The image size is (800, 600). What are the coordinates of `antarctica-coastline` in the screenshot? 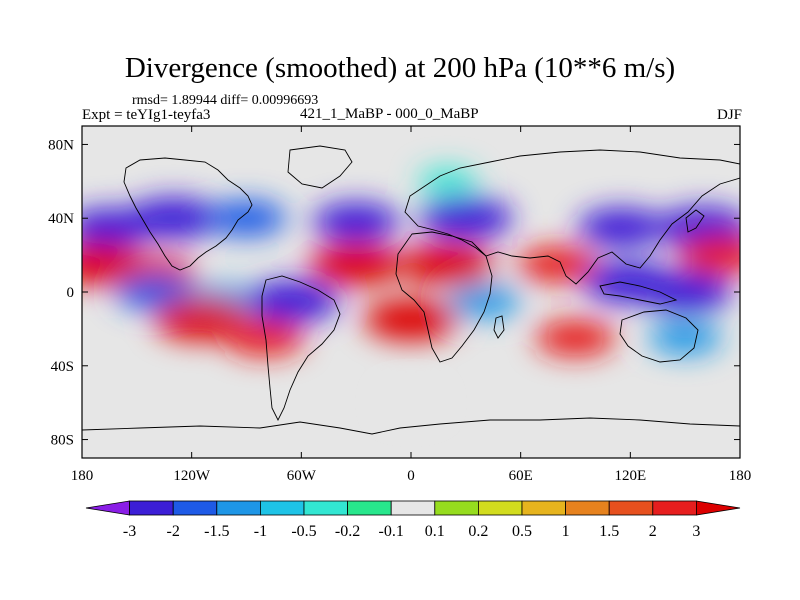 It's located at (411, 426).